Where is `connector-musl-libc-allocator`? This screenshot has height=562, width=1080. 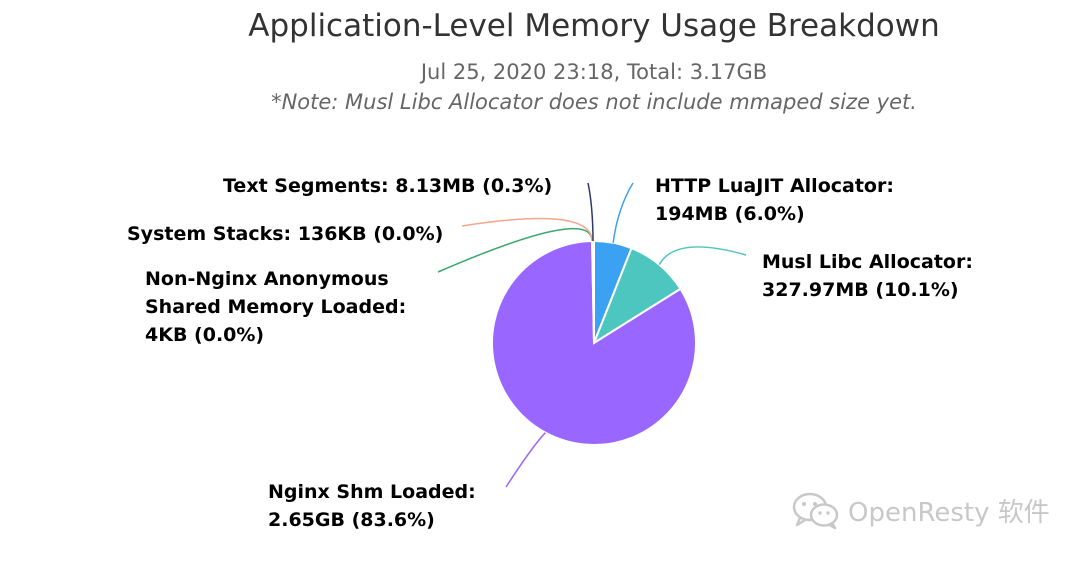
connector-musl-libc-allocator is located at coordinates (702, 255).